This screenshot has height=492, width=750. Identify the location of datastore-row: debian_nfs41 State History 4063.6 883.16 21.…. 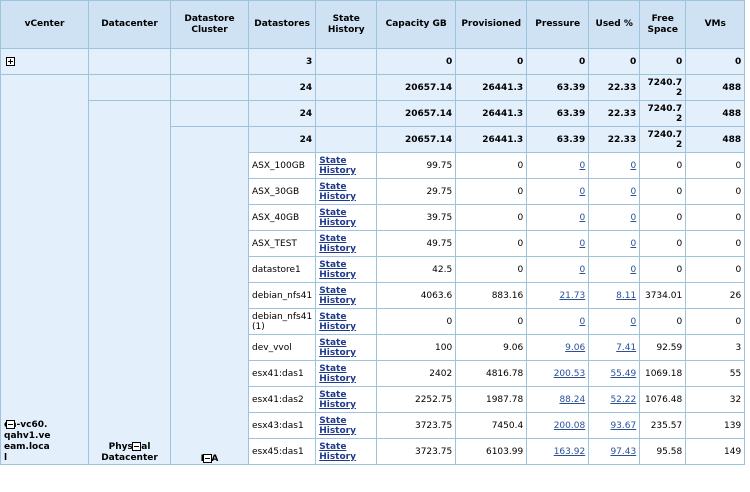
(373, 295).